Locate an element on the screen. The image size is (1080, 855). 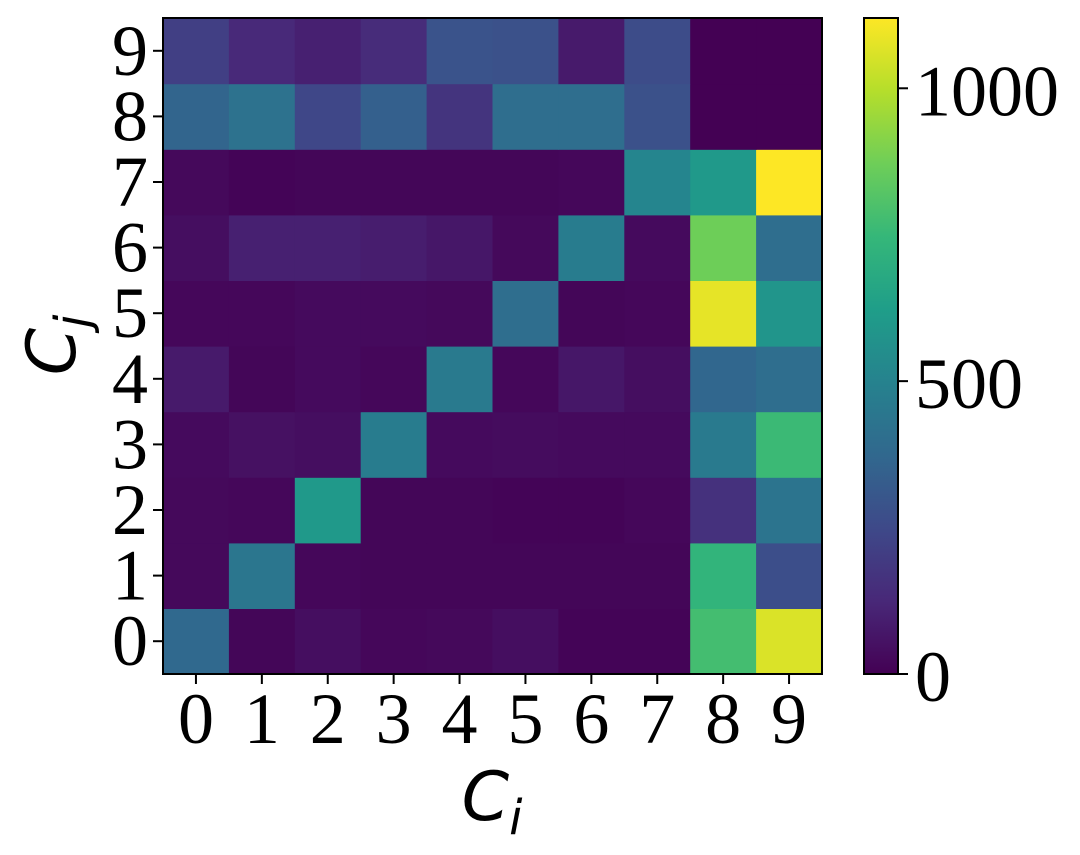
heatmap-cell-r8-c9 is located at coordinates (789, 116).